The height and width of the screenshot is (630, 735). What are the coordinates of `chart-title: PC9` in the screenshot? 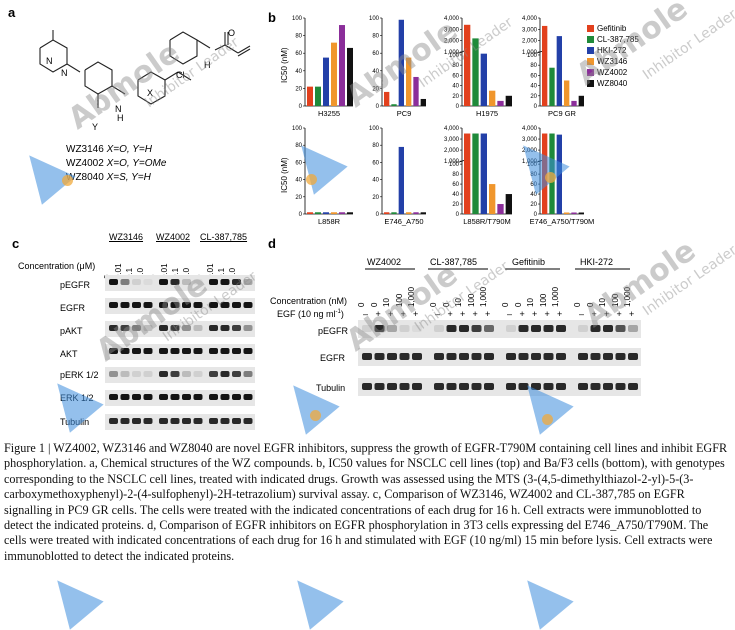 It's located at (404, 113).